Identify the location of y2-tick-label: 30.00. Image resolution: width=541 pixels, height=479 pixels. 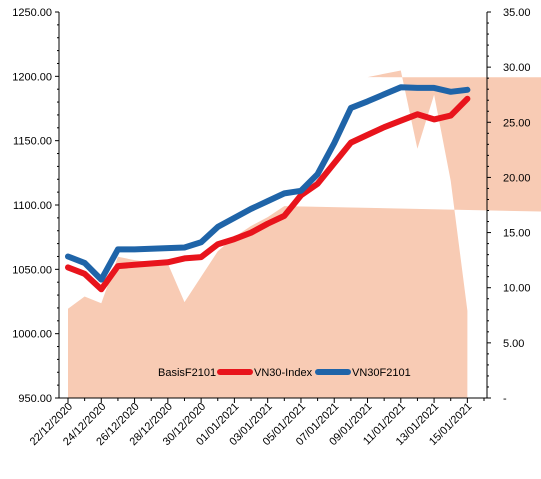
(517, 68).